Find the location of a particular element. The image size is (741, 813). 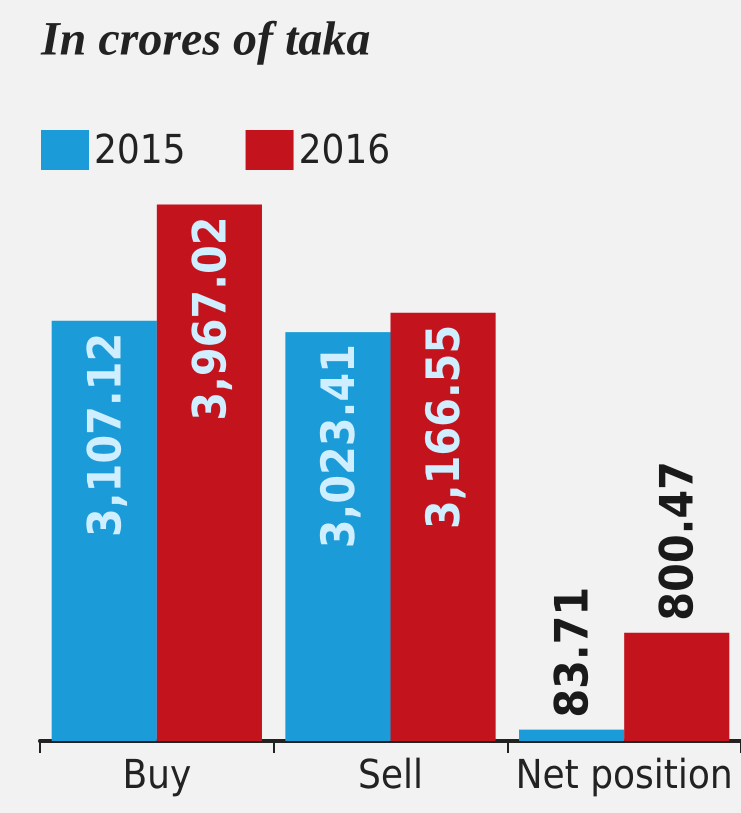

data-label: 83.71 is located at coordinates (571, 652).